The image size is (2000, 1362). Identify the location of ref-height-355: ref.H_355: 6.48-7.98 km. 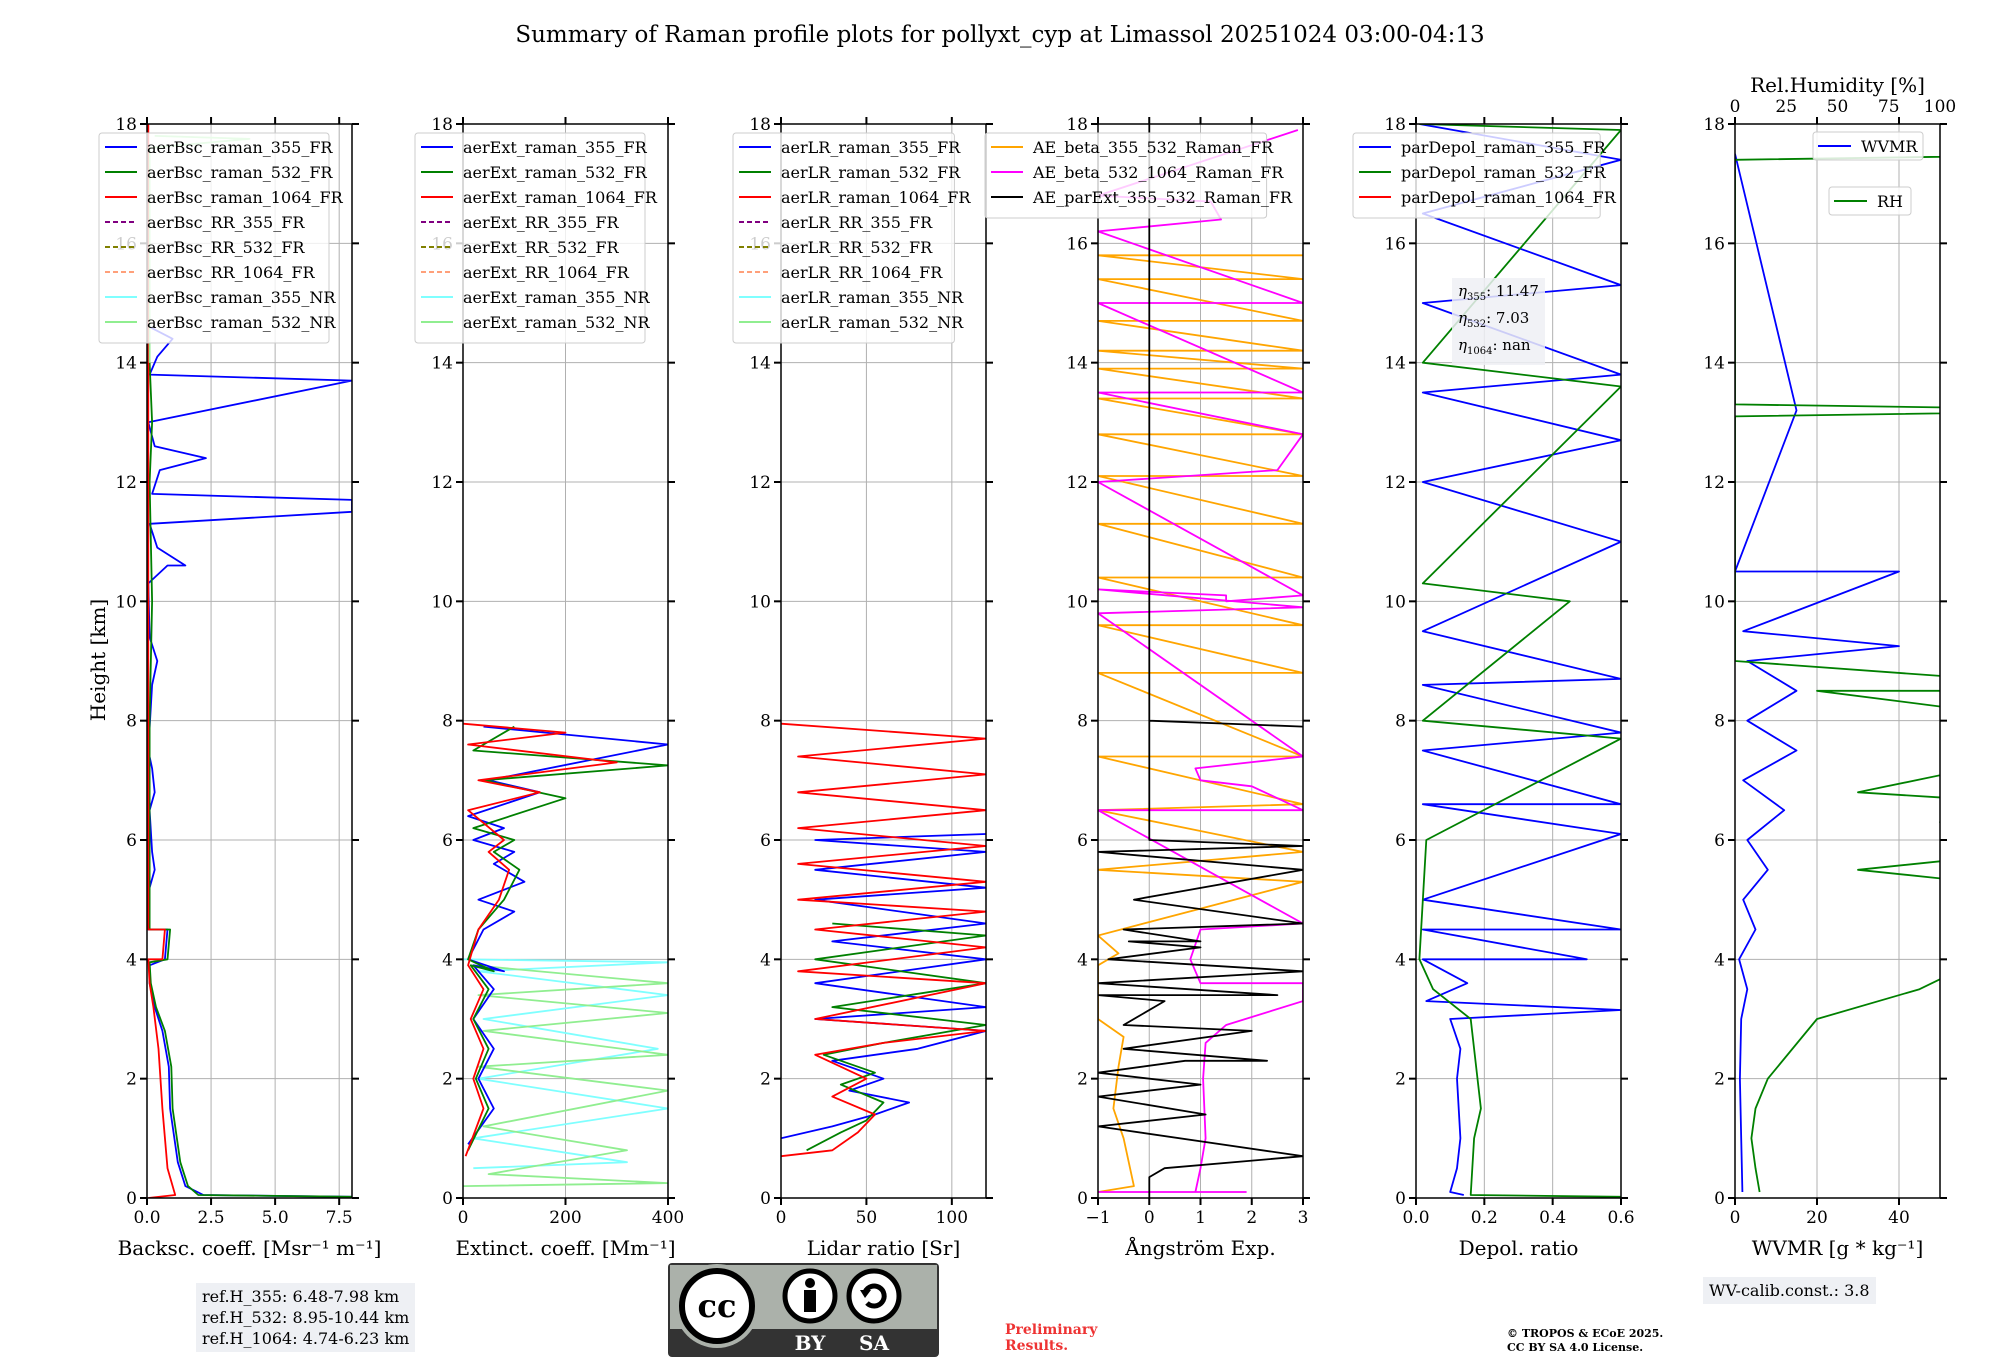
(301, 1296).